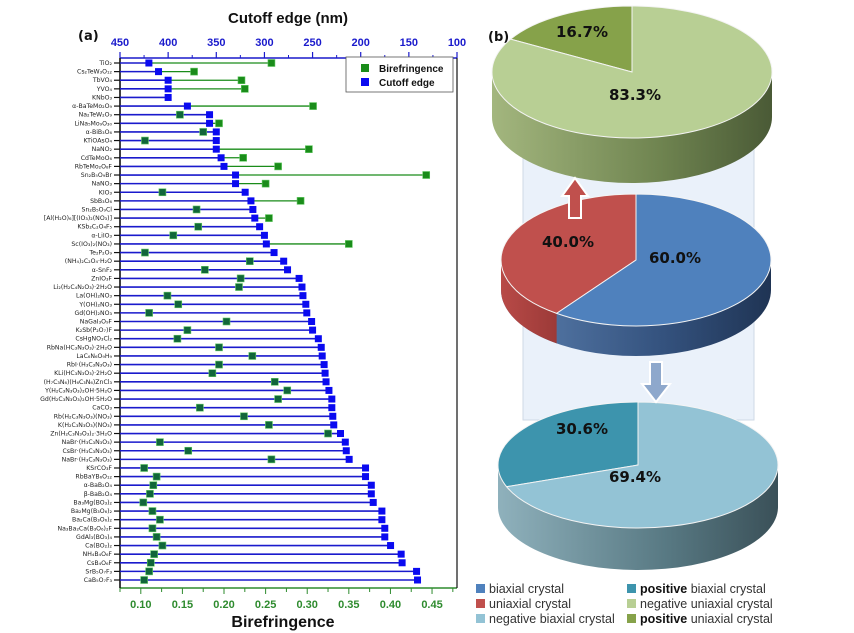 This screenshot has width=854, height=633. What do you see at coordinates (97, 158) in the screenshot?
I see `row-label: CdTeMoO₆` at bounding box center [97, 158].